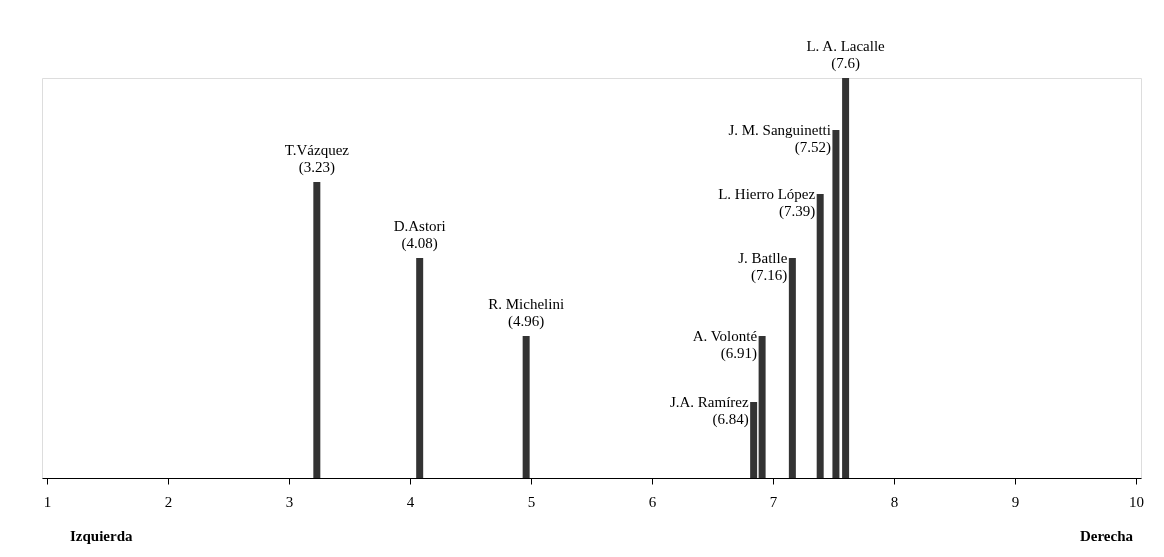 Image resolution: width=1164 pixels, height=557 pixels. What do you see at coordinates (289, 501) in the screenshot?
I see `x-tick-label: 3` at bounding box center [289, 501].